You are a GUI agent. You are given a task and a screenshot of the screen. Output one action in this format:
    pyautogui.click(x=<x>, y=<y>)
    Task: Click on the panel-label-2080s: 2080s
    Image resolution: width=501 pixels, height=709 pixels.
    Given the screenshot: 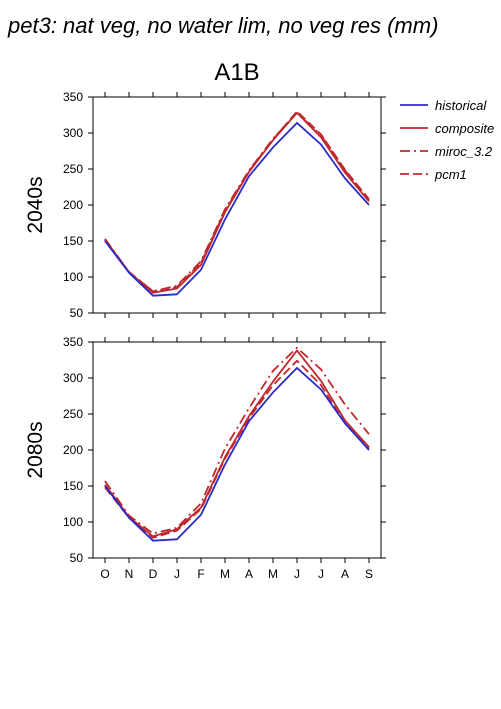 What is the action you would take?
    pyautogui.click(x=35, y=449)
    